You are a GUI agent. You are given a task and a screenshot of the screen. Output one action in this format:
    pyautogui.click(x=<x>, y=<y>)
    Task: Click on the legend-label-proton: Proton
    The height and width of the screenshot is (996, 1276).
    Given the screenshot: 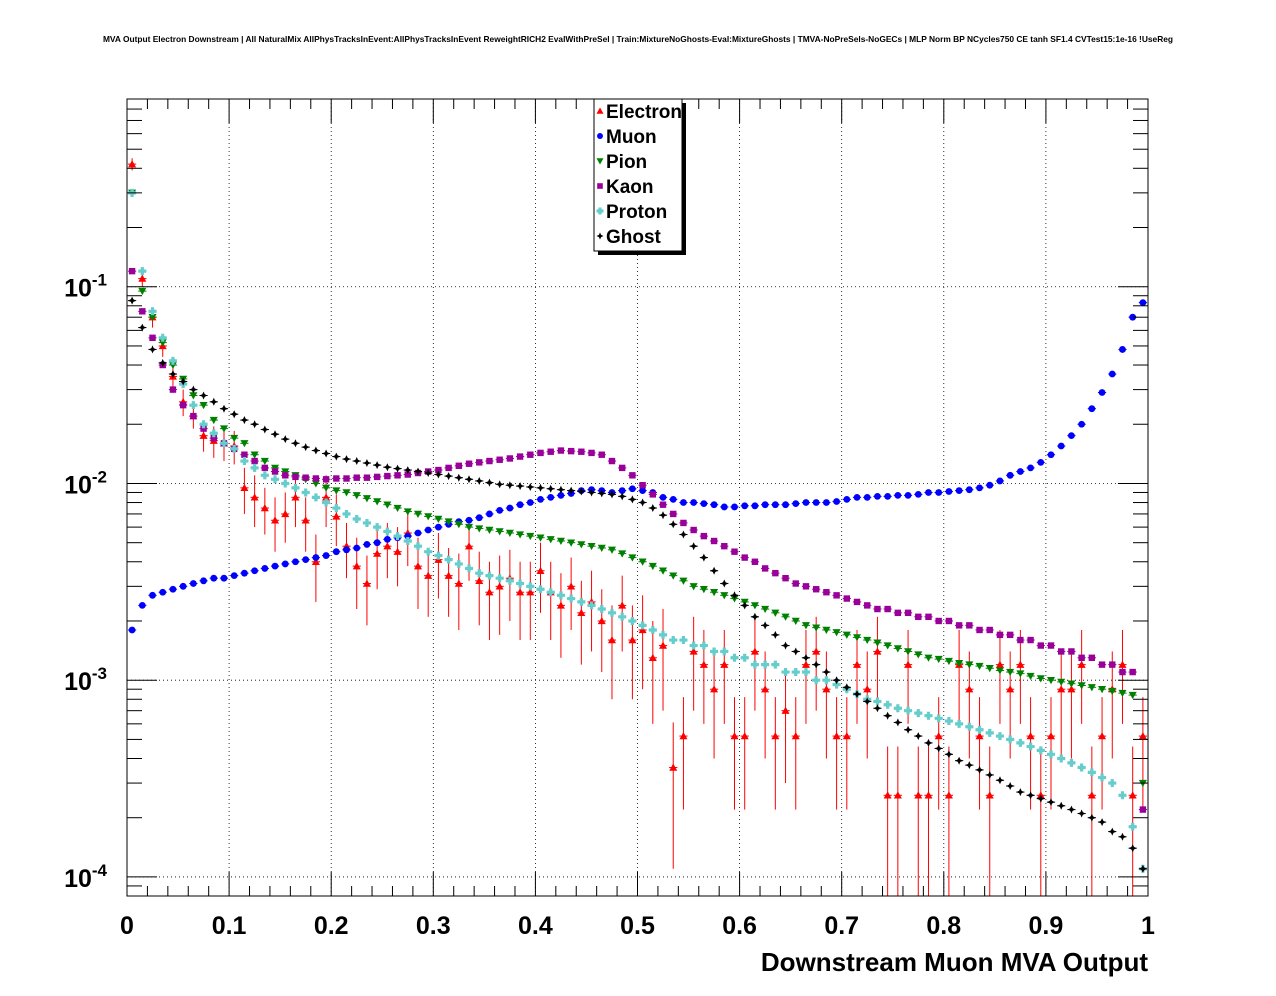 What is the action you would take?
    pyautogui.click(x=636, y=212)
    